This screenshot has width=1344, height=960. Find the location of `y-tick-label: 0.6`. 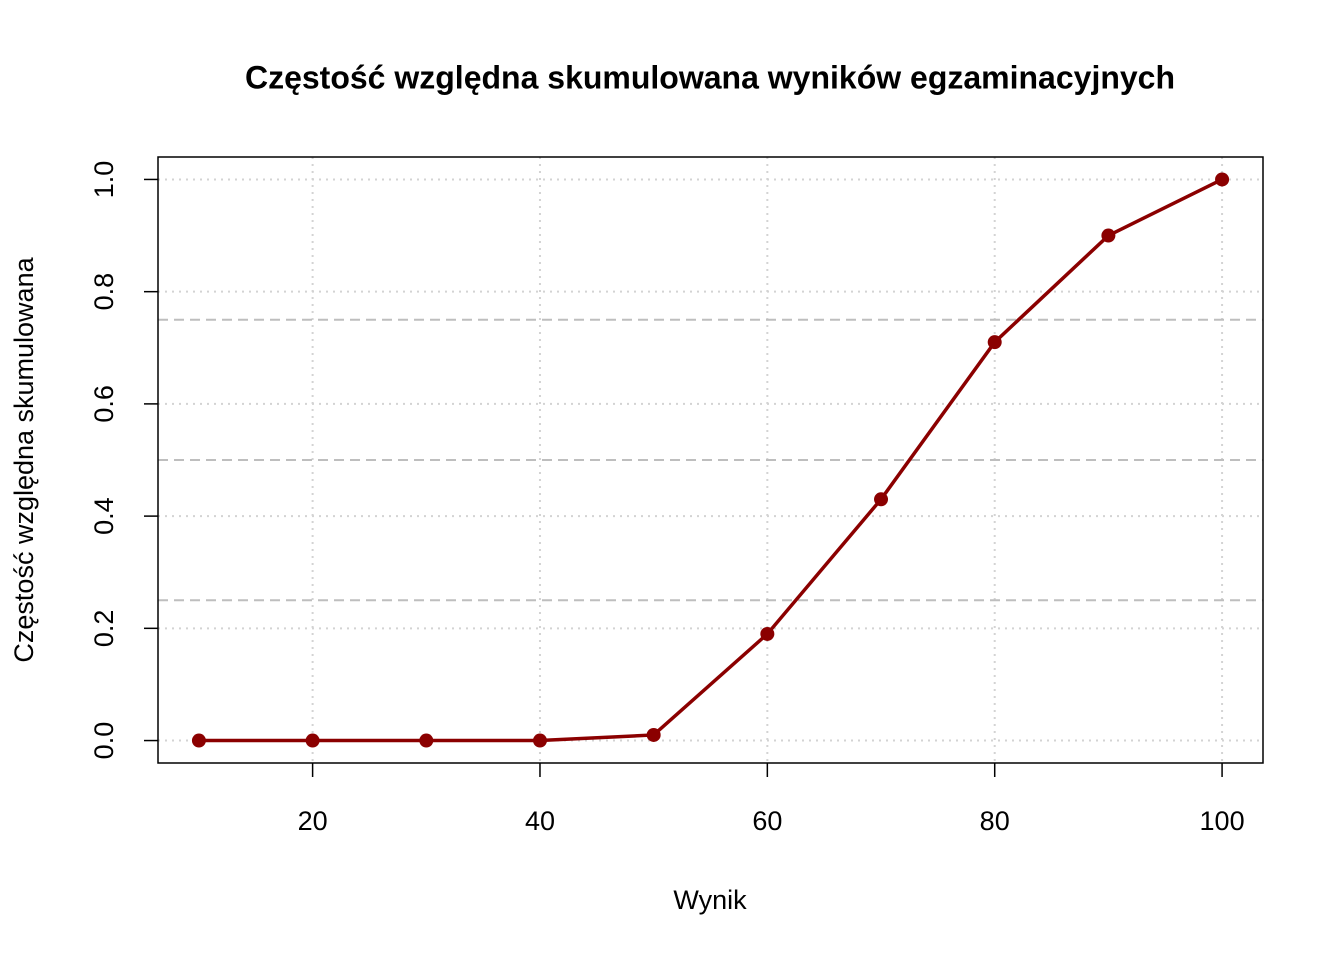

y-tick-label: 0.6 is located at coordinates (104, 404).